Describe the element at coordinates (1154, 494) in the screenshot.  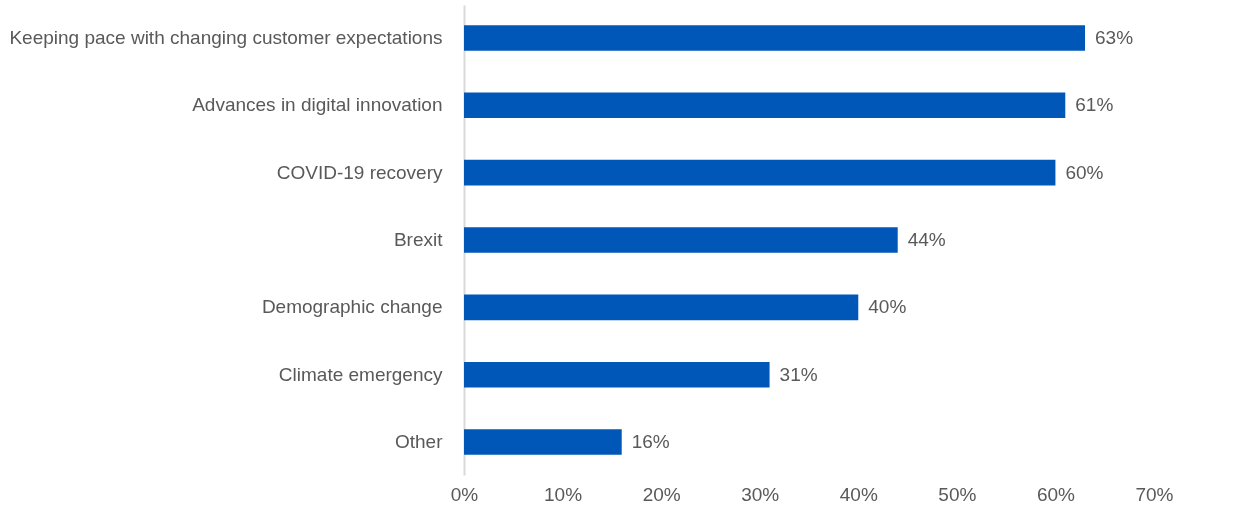
I see `x-tick-label: 70%` at that location.